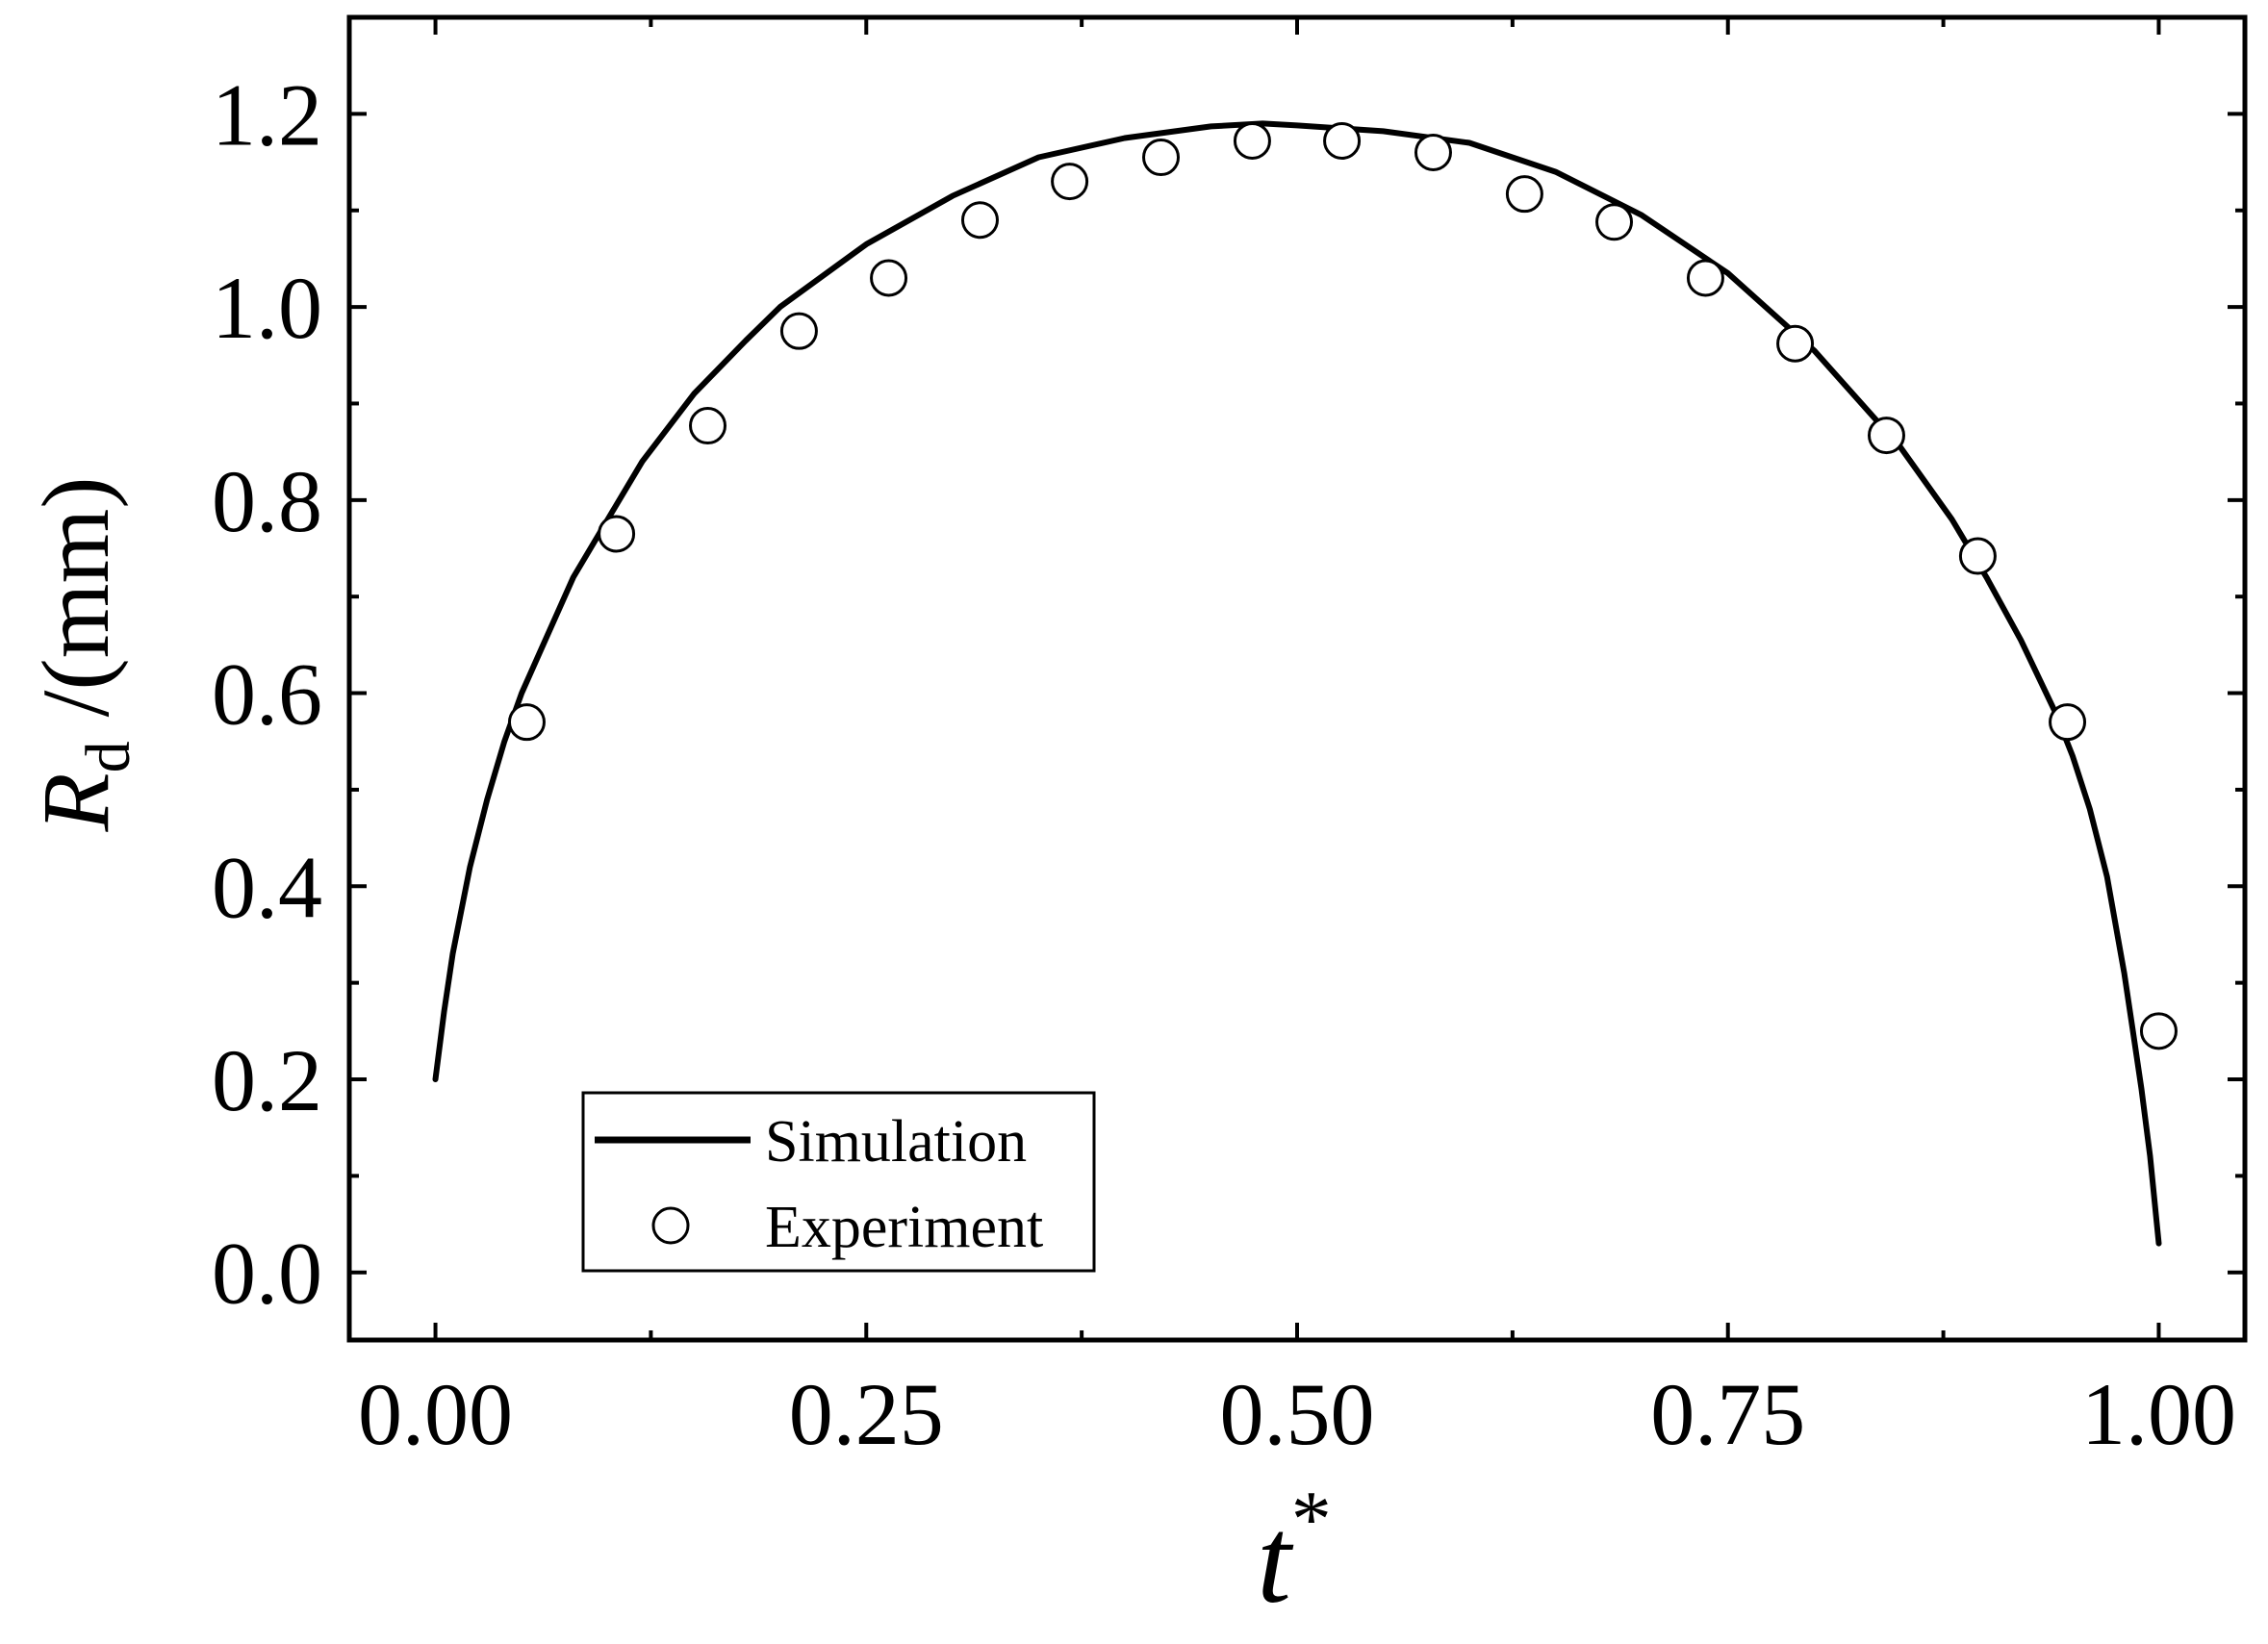 The image size is (2268, 1644). I want to click on y-tick-label: 0.2, so click(267, 1080).